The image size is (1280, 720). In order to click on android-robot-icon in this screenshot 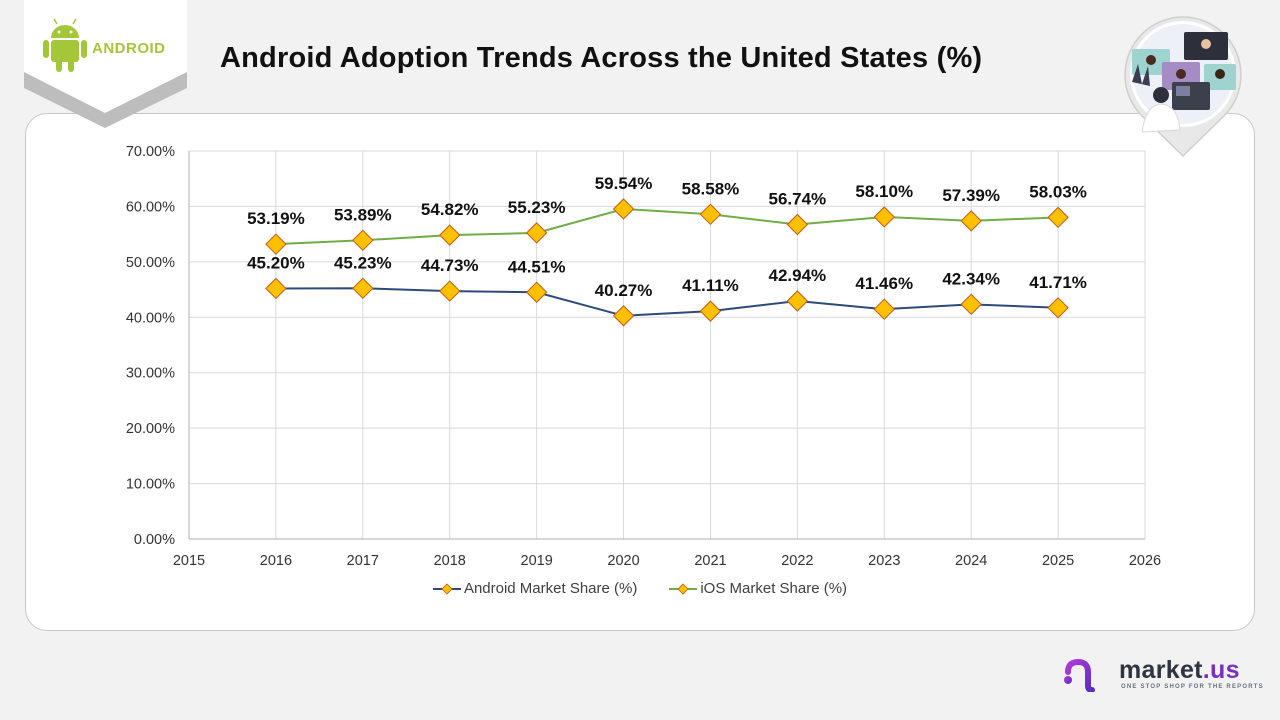, I will do `click(65, 45)`.